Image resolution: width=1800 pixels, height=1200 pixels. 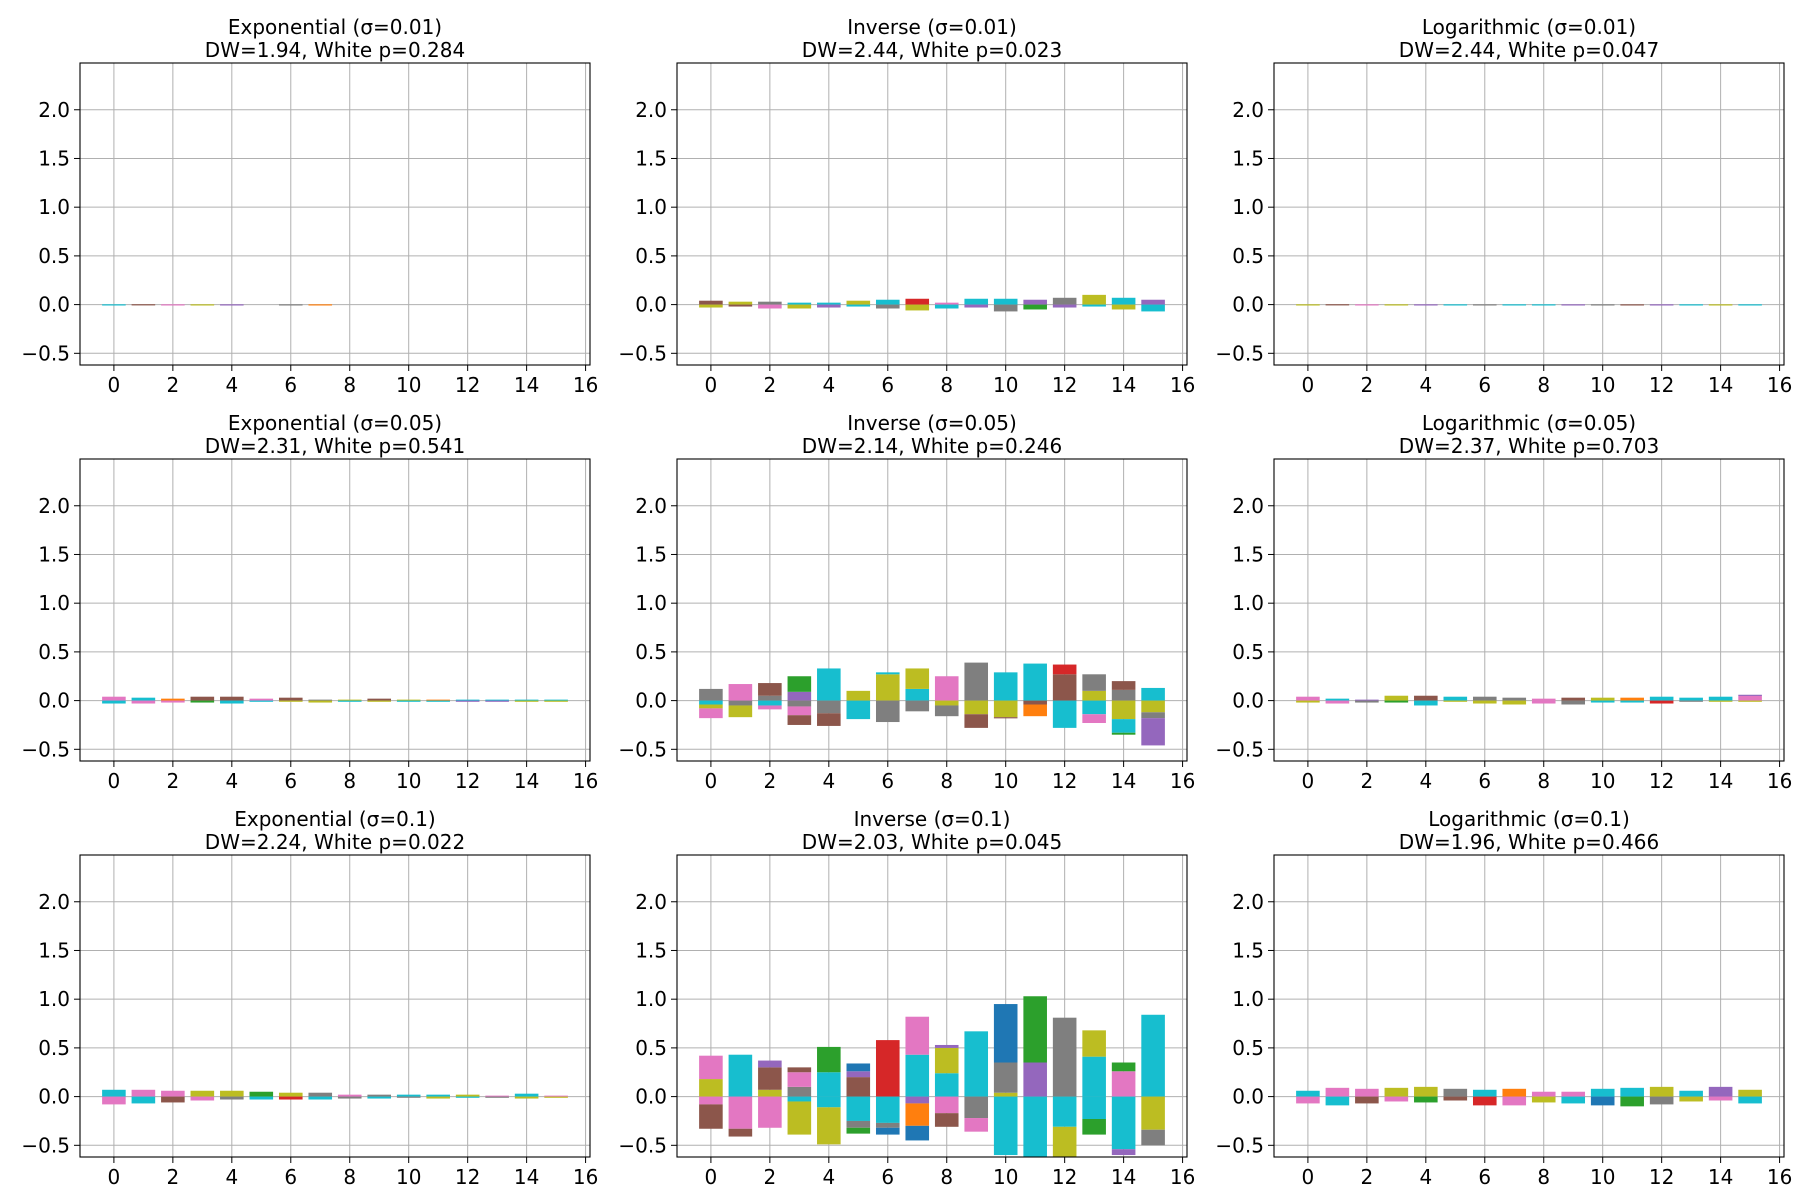 I want to click on subplot-subtitle: DW=2.37, White p=0.703, so click(x=1529, y=446).